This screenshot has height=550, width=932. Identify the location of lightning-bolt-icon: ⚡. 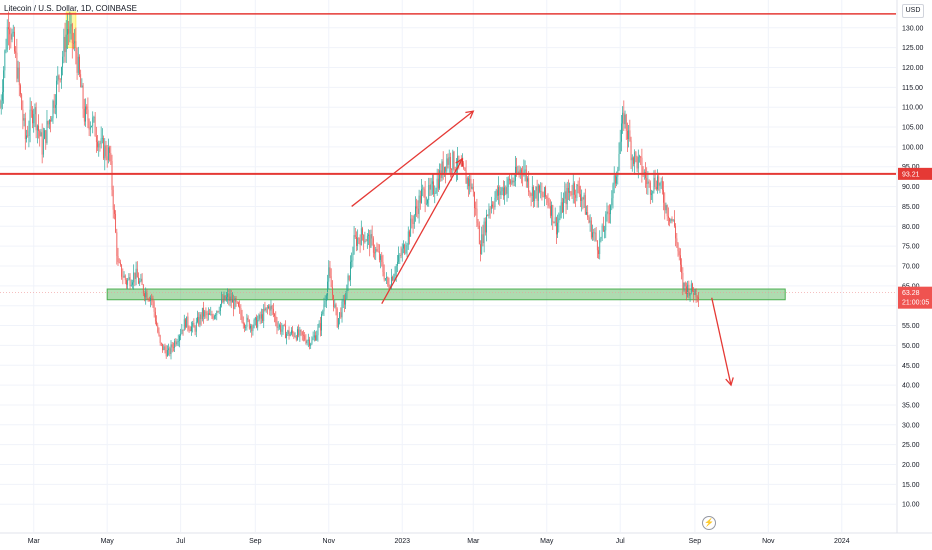
(709, 523).